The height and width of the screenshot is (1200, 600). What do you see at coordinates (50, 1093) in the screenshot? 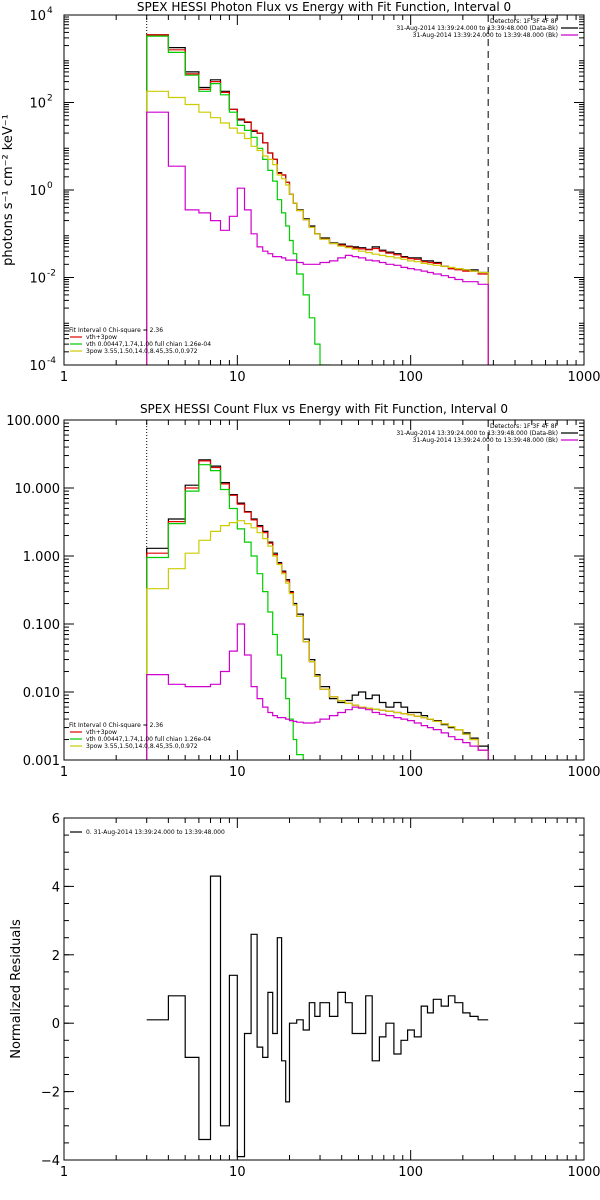
I see `y-tick-label: −2` at bounding box center [50, 1093].